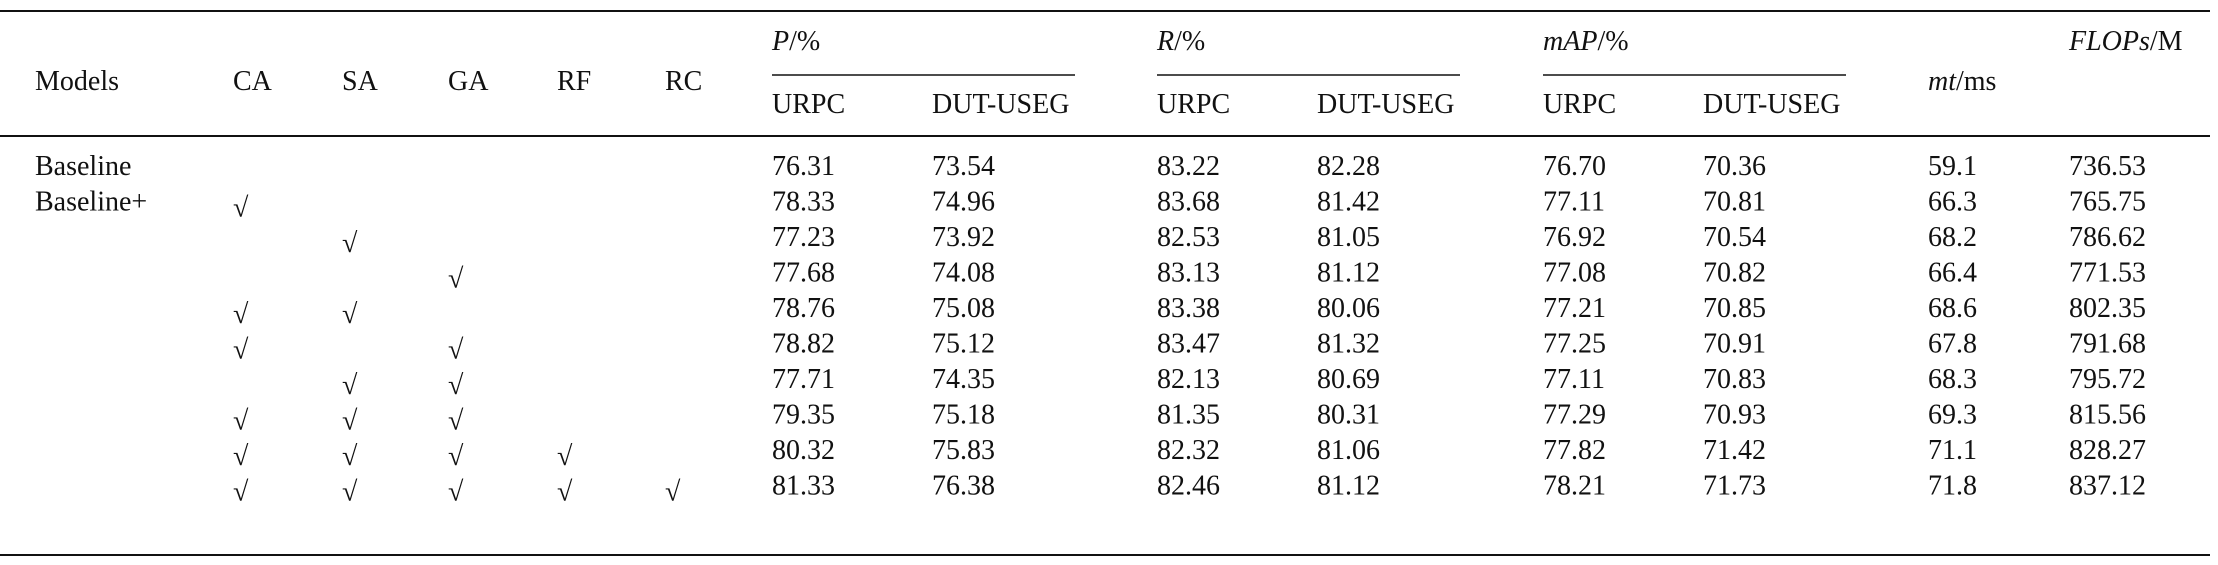  What do you see at coordinates (1188, 415) in the screenshot?
I see `metric-cell: 81.35` at bounding box center [1188, 415].